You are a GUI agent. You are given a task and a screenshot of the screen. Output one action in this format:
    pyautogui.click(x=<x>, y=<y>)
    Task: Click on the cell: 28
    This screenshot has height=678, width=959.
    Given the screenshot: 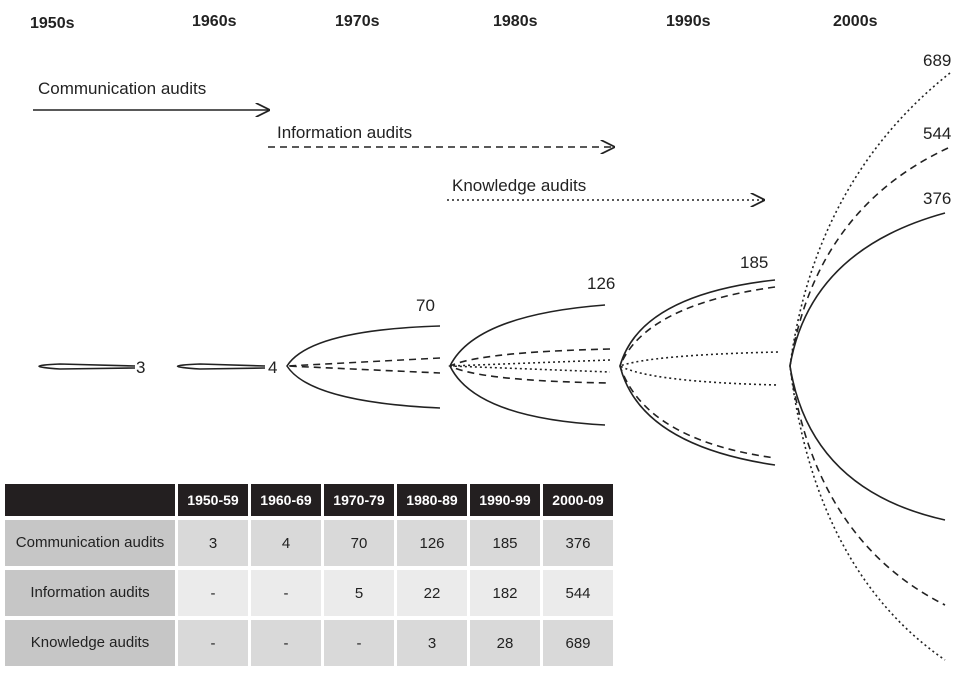 What is the action you would take?
    pyautogui.click(x=505, y=643)
    